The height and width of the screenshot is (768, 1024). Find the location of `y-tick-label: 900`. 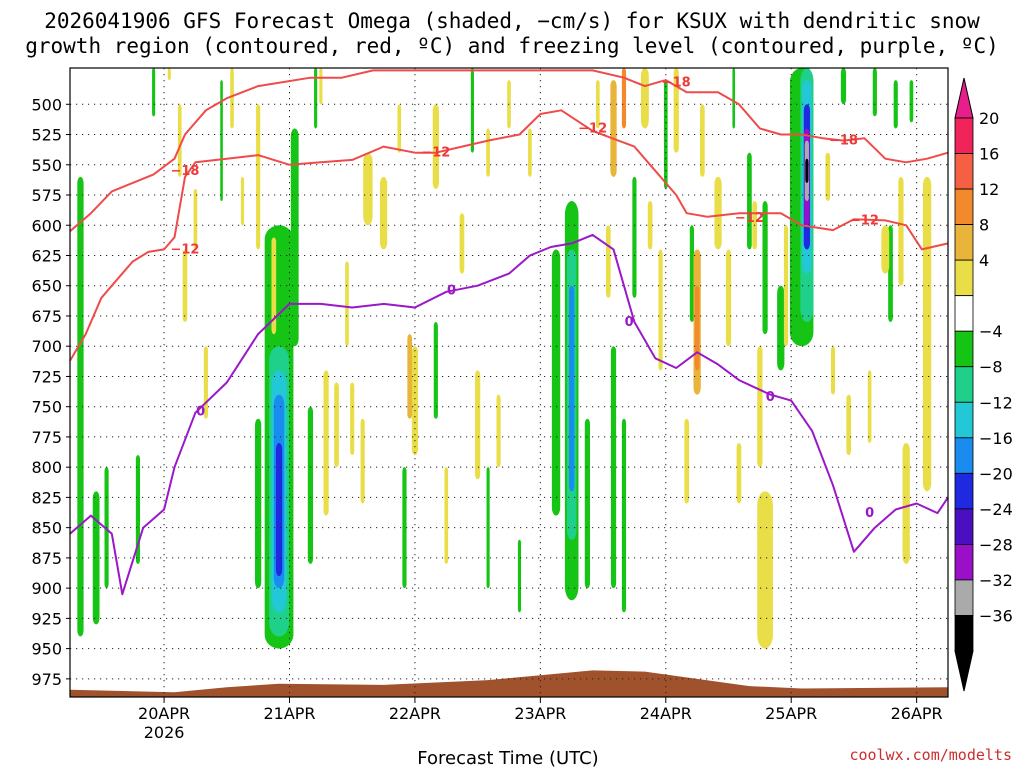

y-tick-label: 900 is located at coordinates (46, 588).